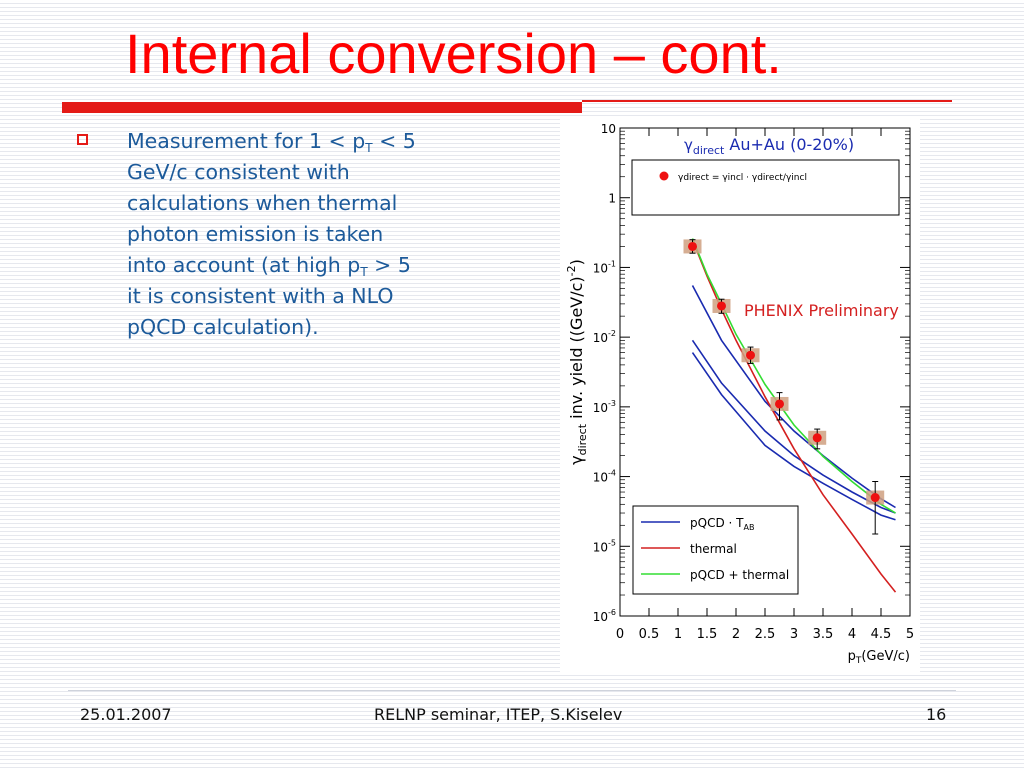  Describe the element at coordinates (126, 714) in the screenshot. I see `footer-date: 25.01.2007` at that location.